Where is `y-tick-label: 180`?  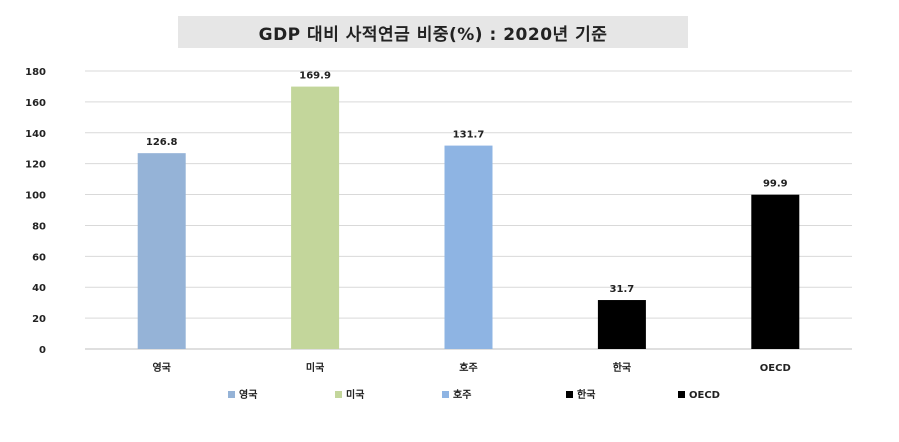 y-tick-label: 180 is located at coordinates (35, 72).